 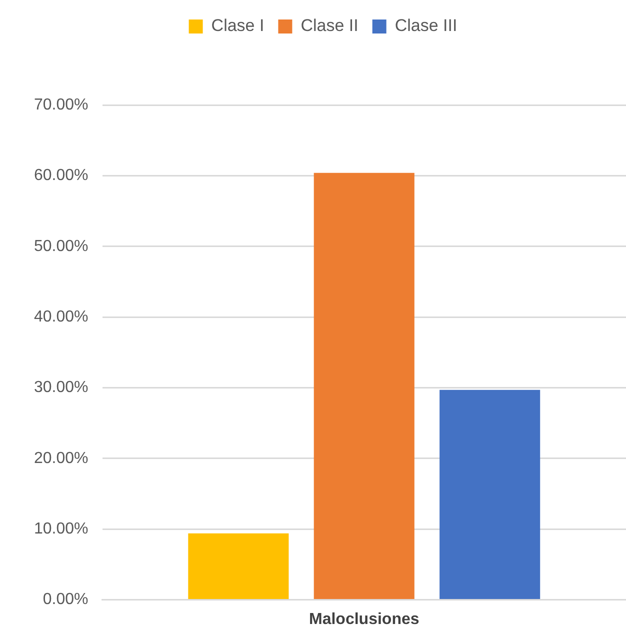 What do you see at coordinates (61, 246) in the screenshot?
I see `y-tick-label: 50.00%` at bounding box center [61, 246].